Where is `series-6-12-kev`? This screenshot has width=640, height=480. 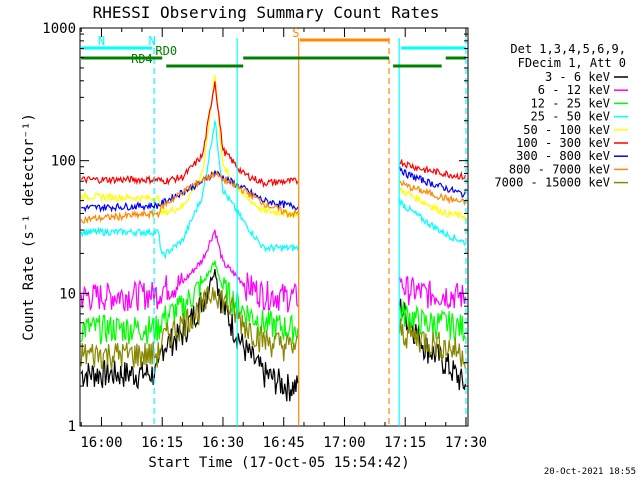
series-6-12-kev is located at coordinates (273, 271).